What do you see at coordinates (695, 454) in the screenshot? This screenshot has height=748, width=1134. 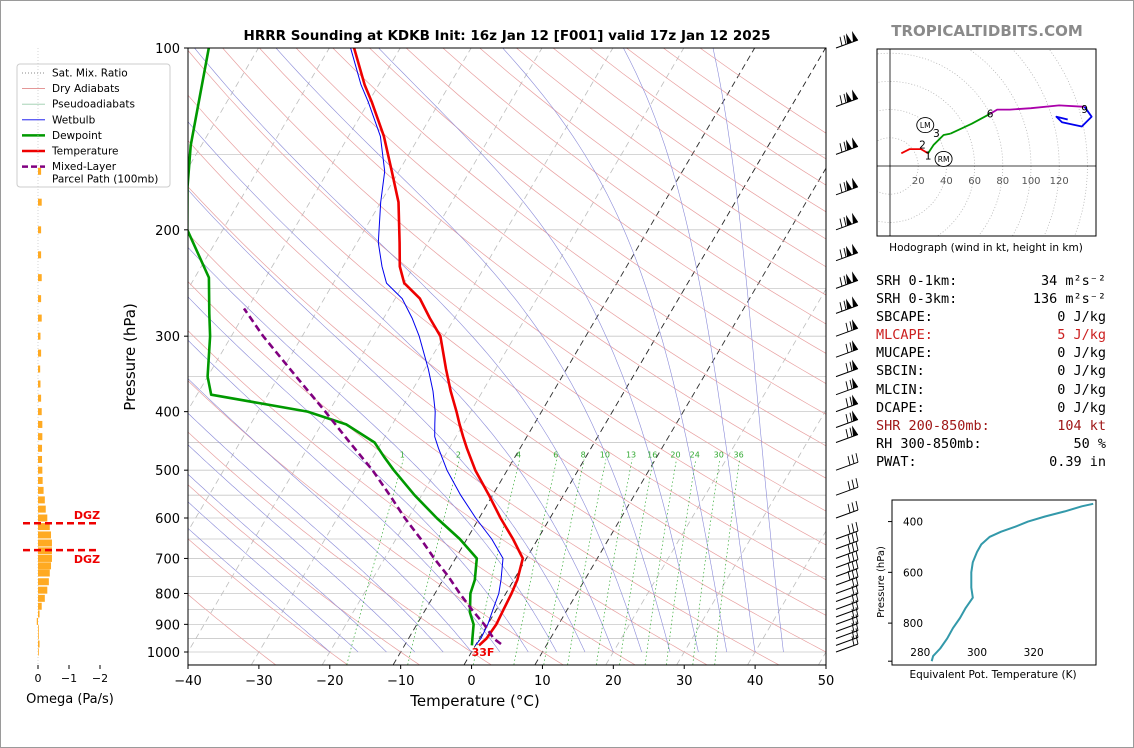 I see `mixing-ratio-label: 24` at bounding box center [695, 454].